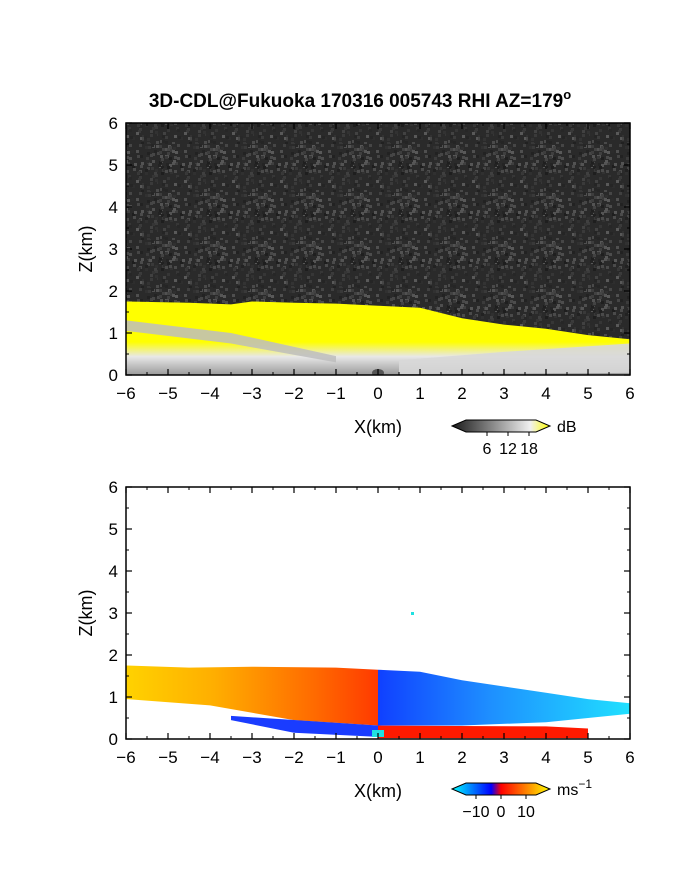  Describe the element at coordinates (378, 791) in the screenshot. I see `velocity-xlabel: X(km)` at that location.